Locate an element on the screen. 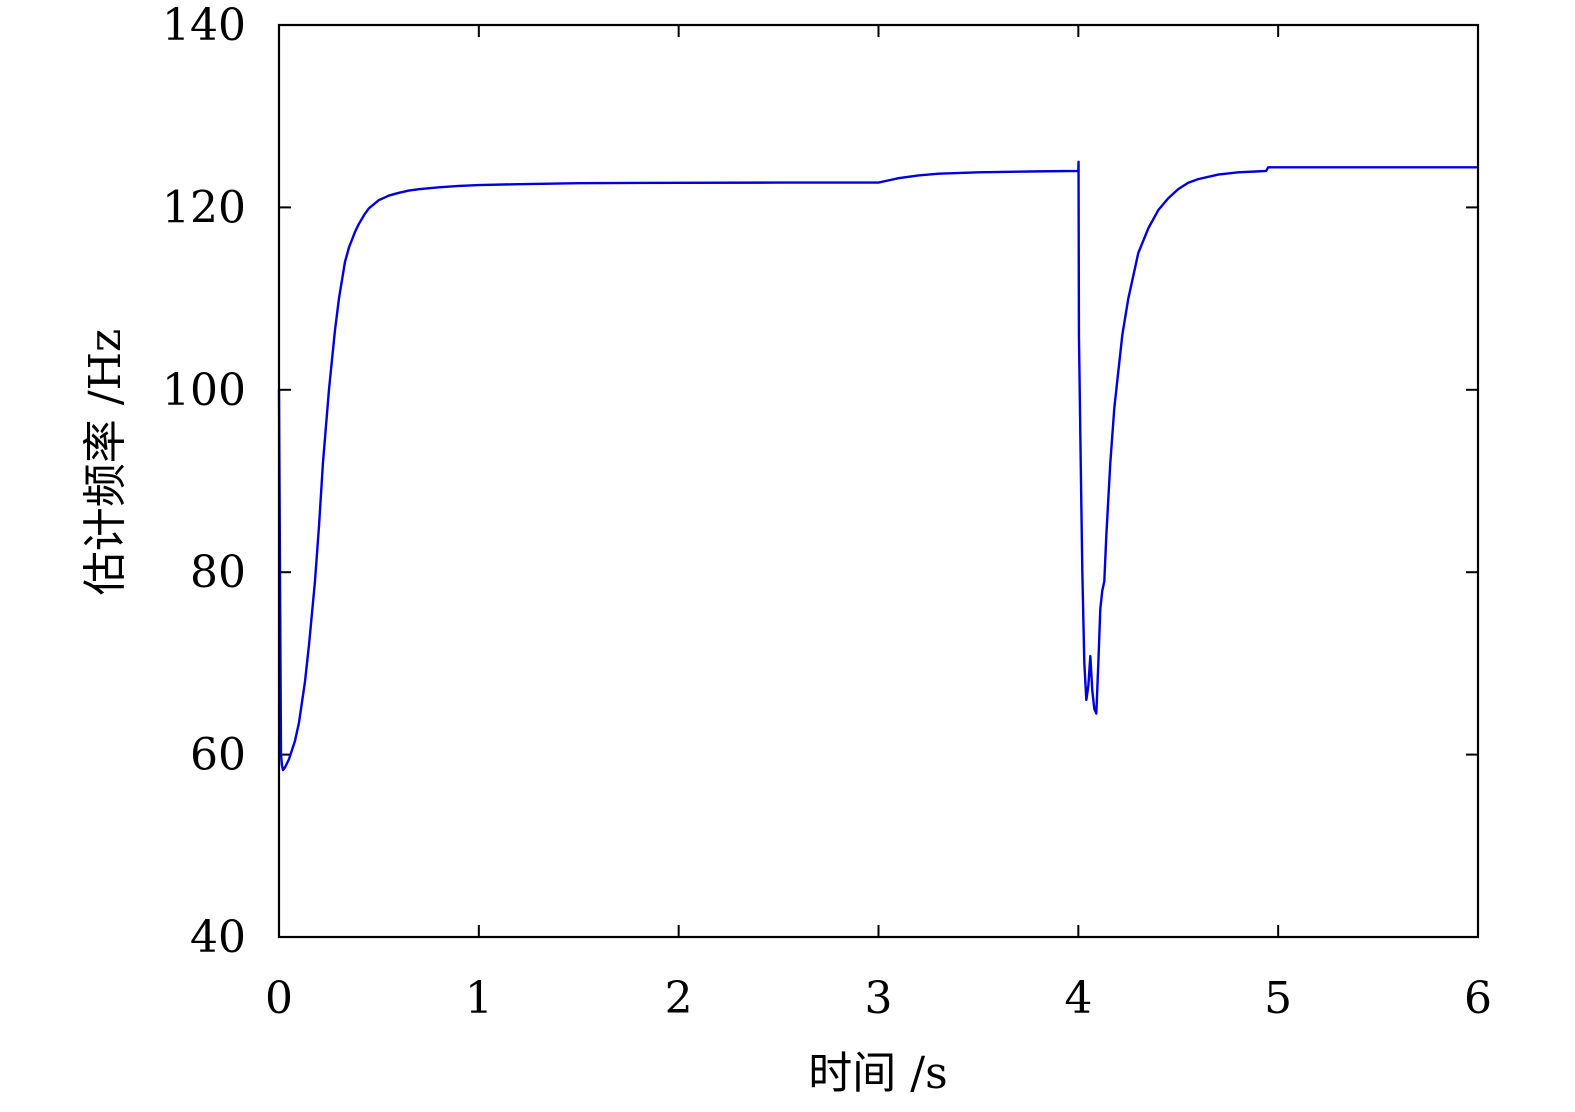  y-tick-label: 100 is located at coordinates (204, 390).